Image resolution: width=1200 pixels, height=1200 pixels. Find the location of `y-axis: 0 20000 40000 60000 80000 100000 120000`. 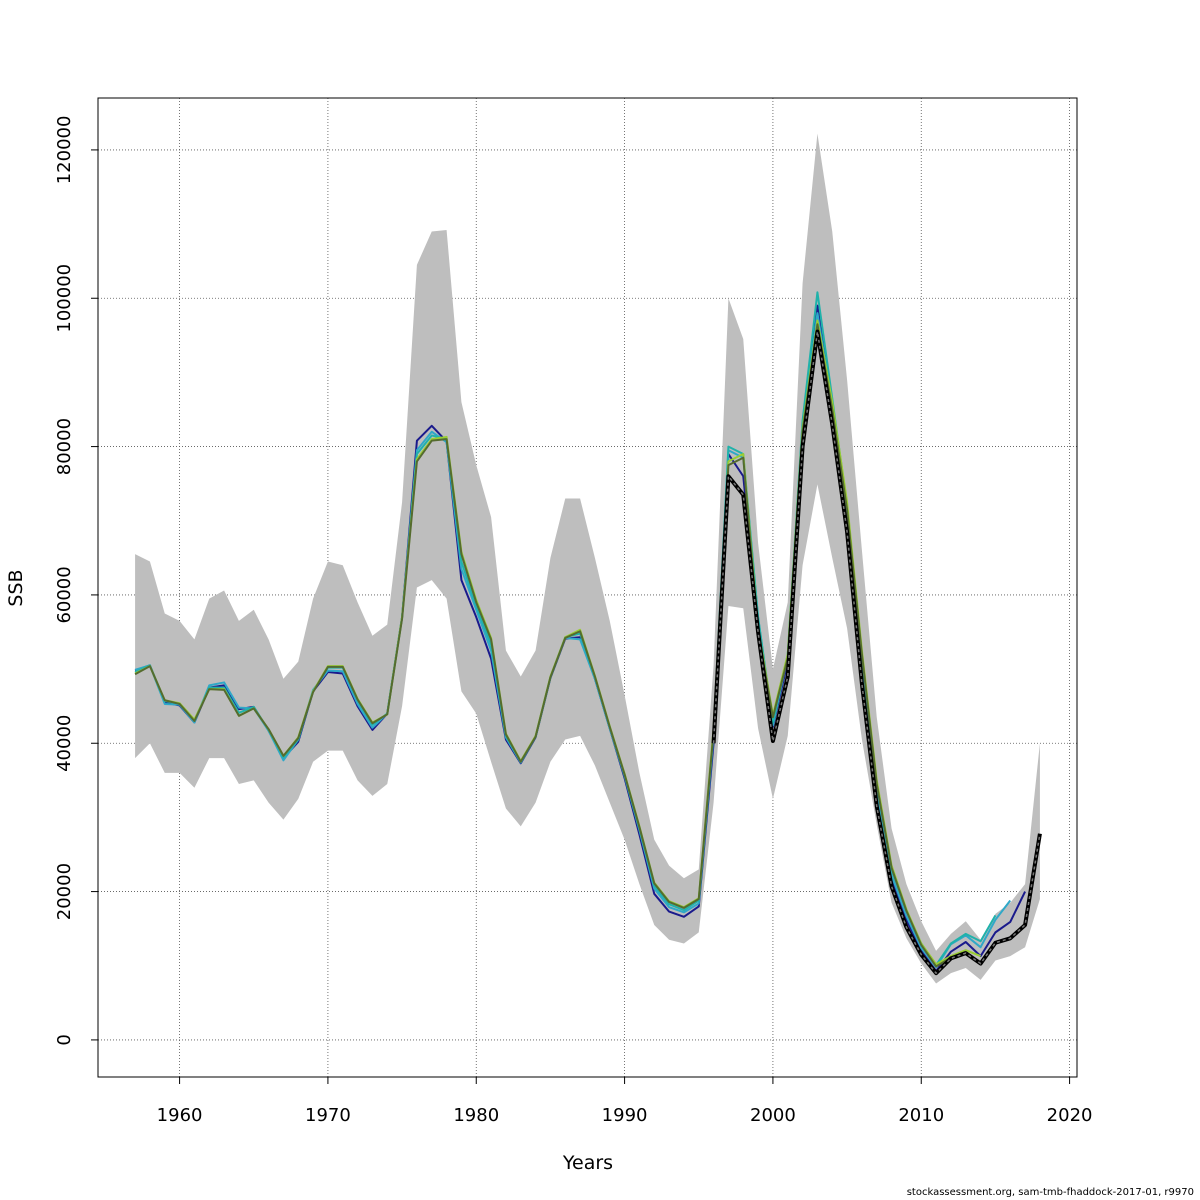

y-axis: 0 20000 40000 60000 80000 100000 120000 is located at coordinates (76, 581).